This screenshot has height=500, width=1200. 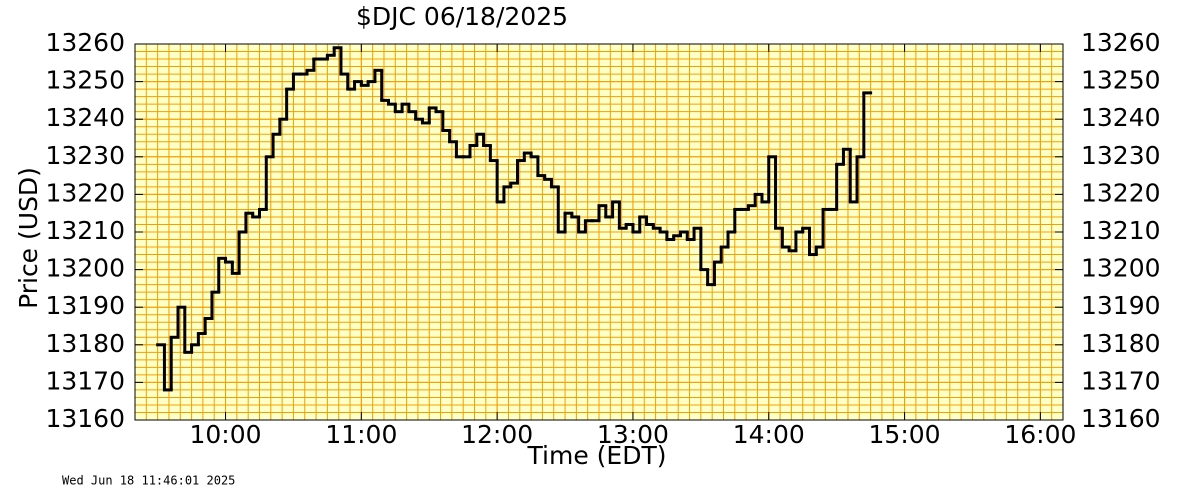 What do you see at coordinates (226, 434) in the screenshot?
I see `x-tick-label: 10:00` at bounding box center [226, 434].